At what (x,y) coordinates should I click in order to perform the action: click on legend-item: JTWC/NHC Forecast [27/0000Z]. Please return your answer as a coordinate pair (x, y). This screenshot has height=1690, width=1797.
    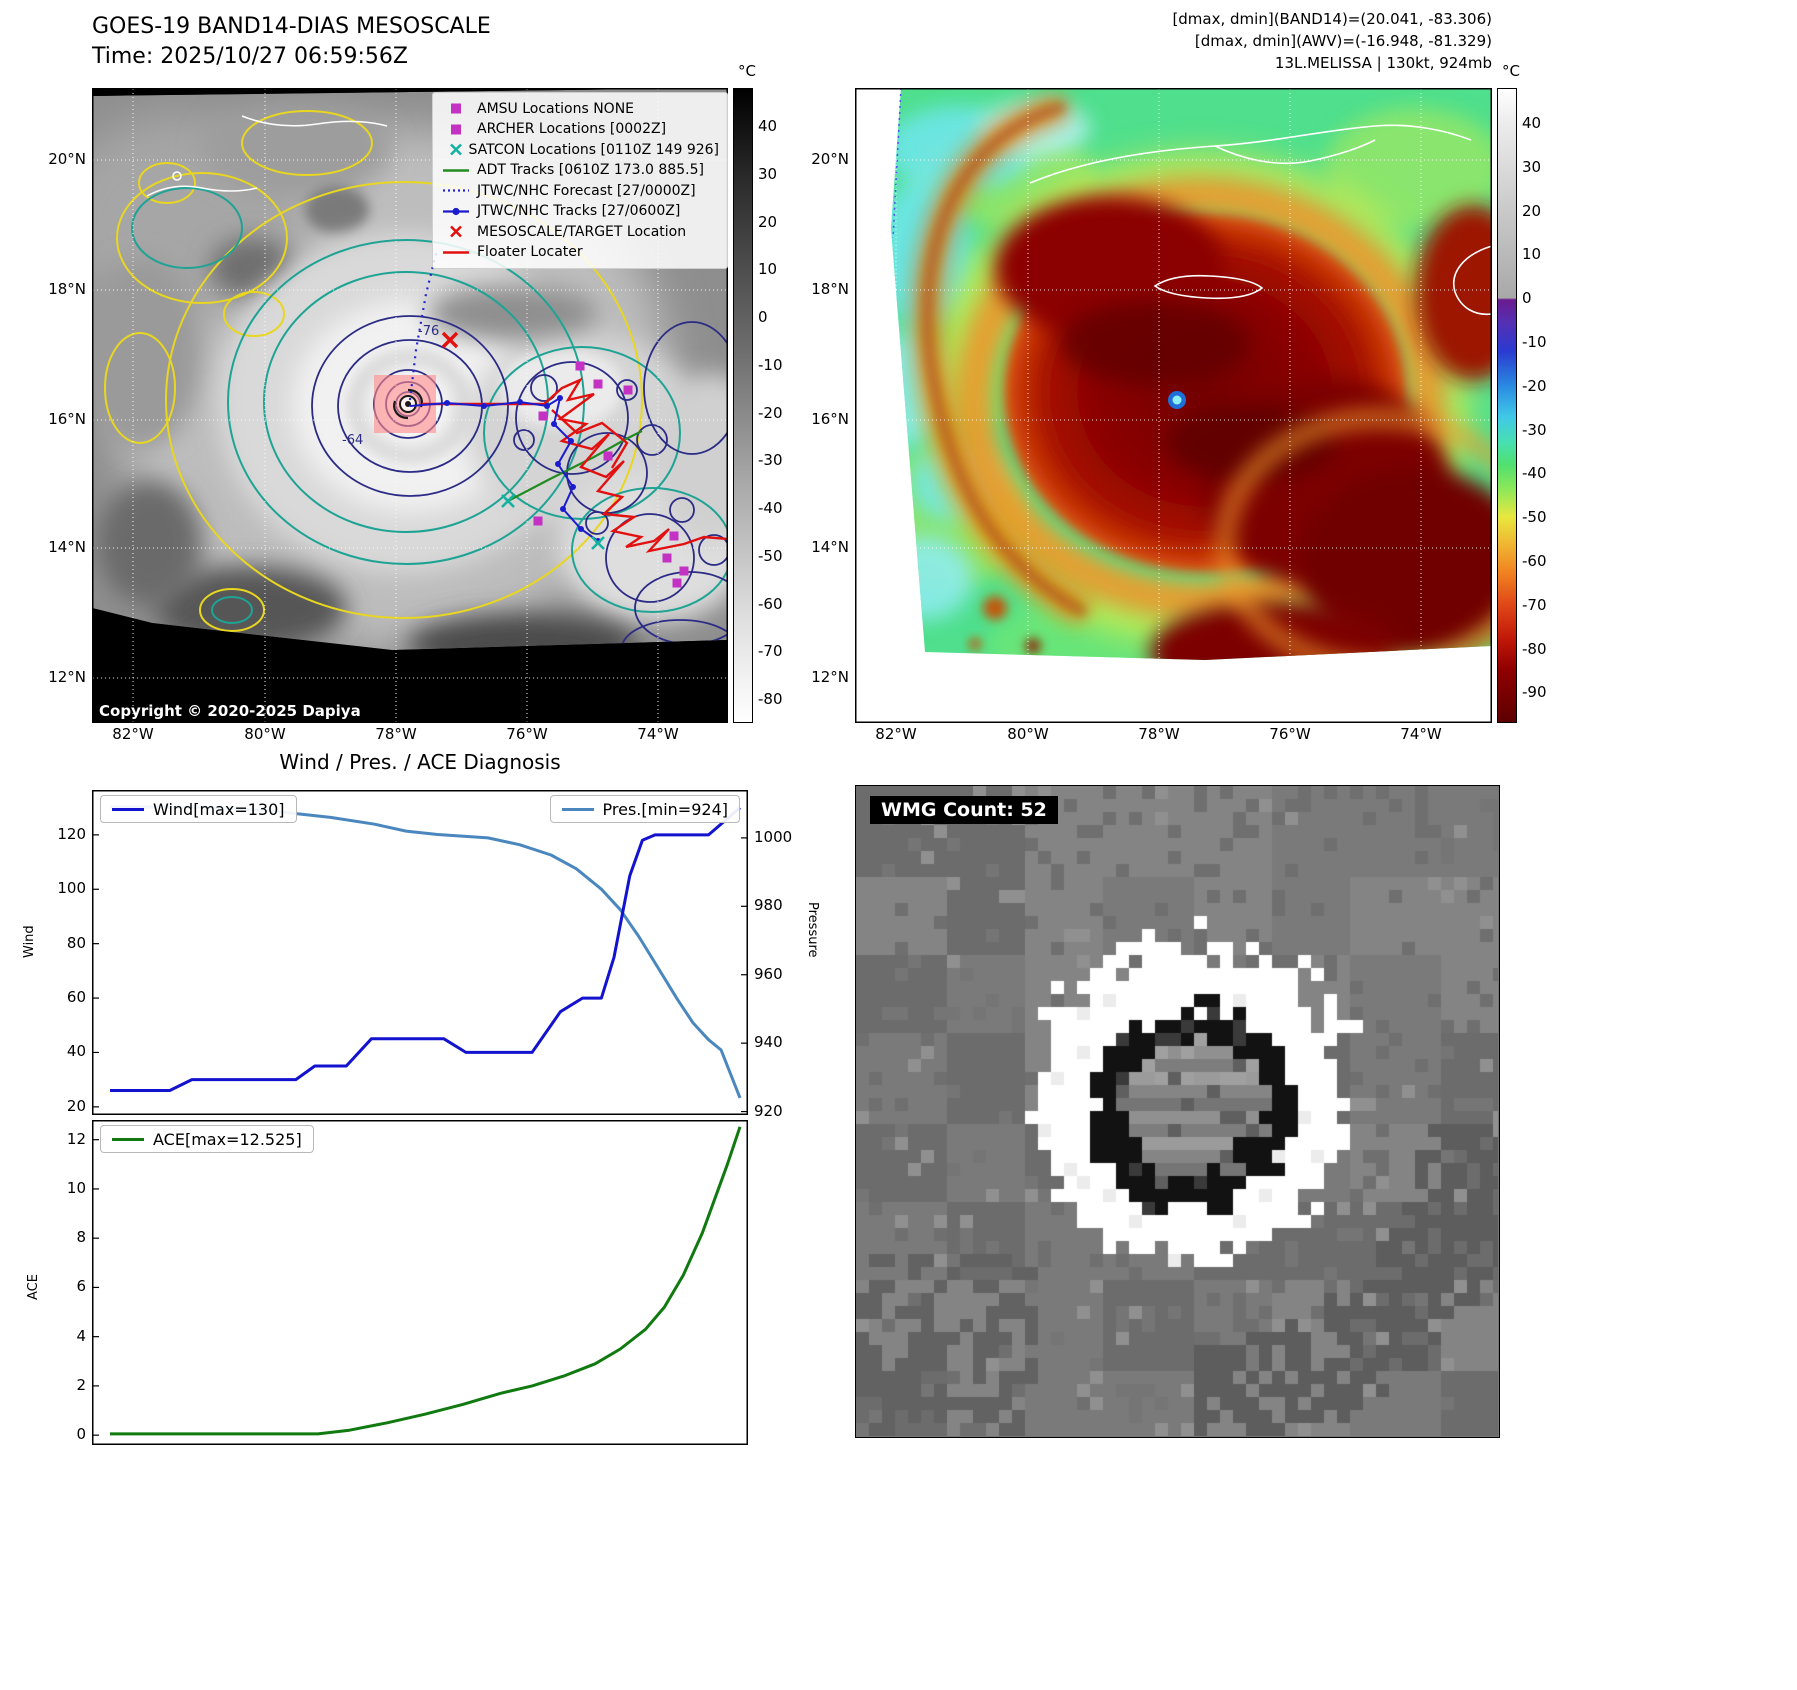
    Looking at the image, I should click on (580, 191).